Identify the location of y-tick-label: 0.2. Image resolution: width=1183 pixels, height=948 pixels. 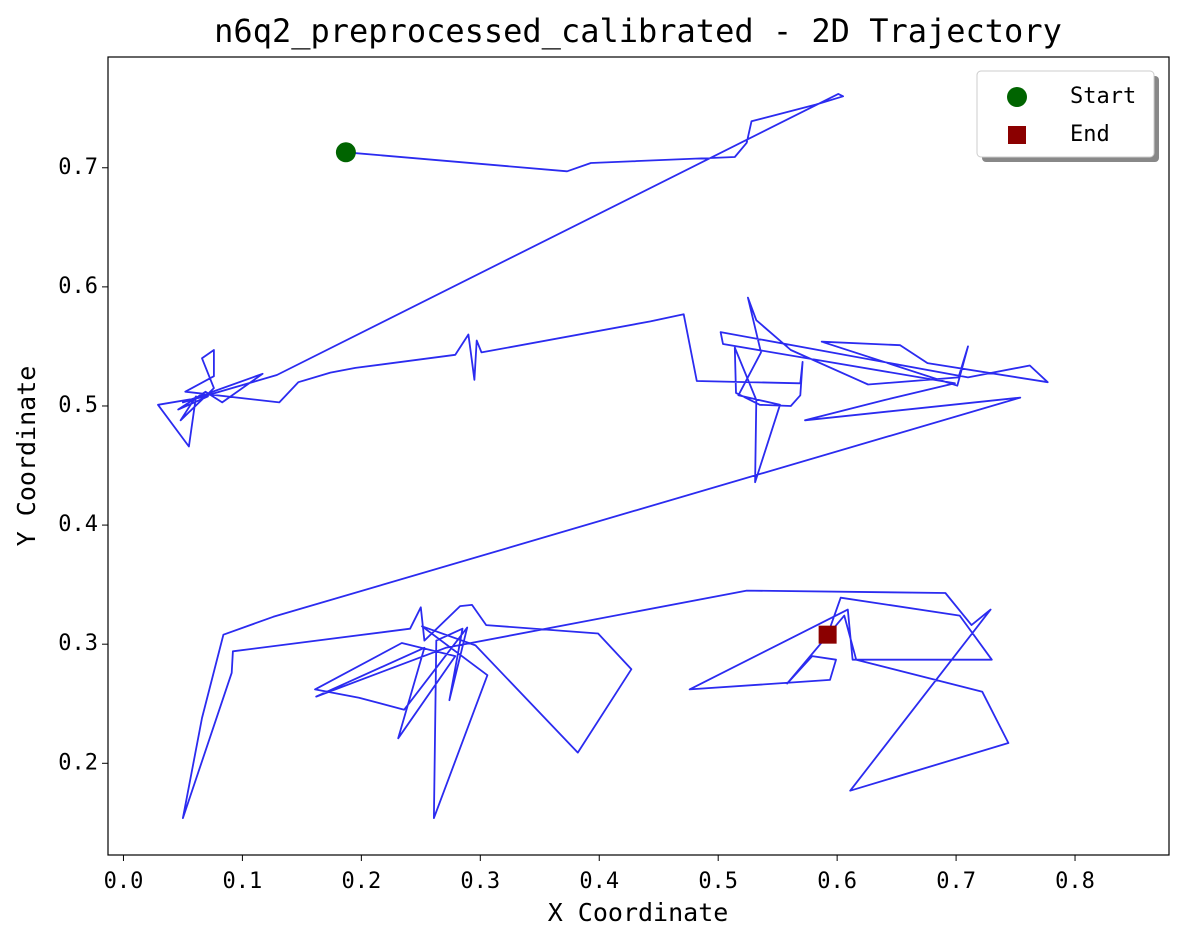
(78, 762).